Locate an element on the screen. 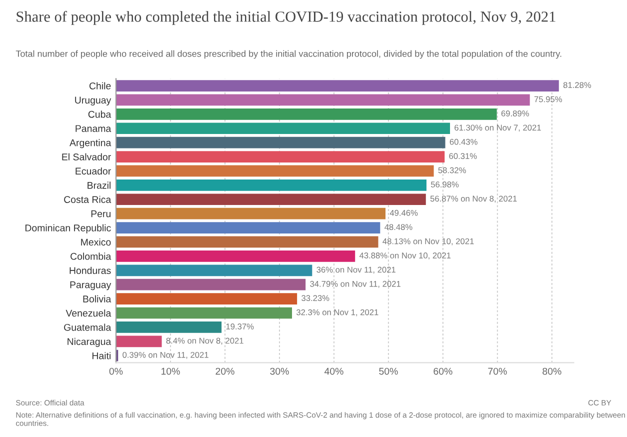 The image size is (627, 437). x-tick-label: 40% is located at coordinates (334, 371).